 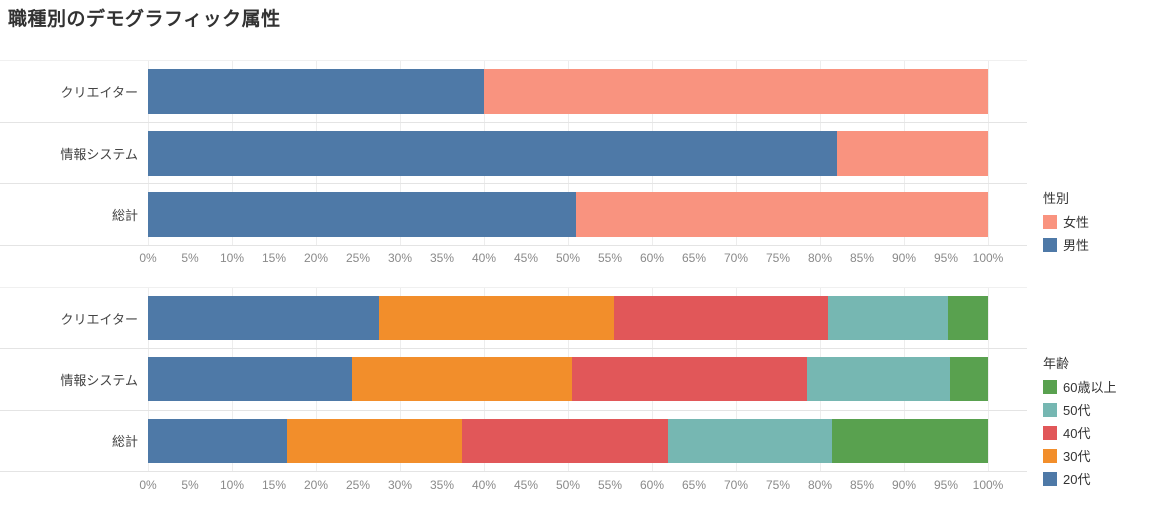 I want to click on legend-items: 60歳以上 50代 40代 30代 20代, so click(x=1106, y=432).